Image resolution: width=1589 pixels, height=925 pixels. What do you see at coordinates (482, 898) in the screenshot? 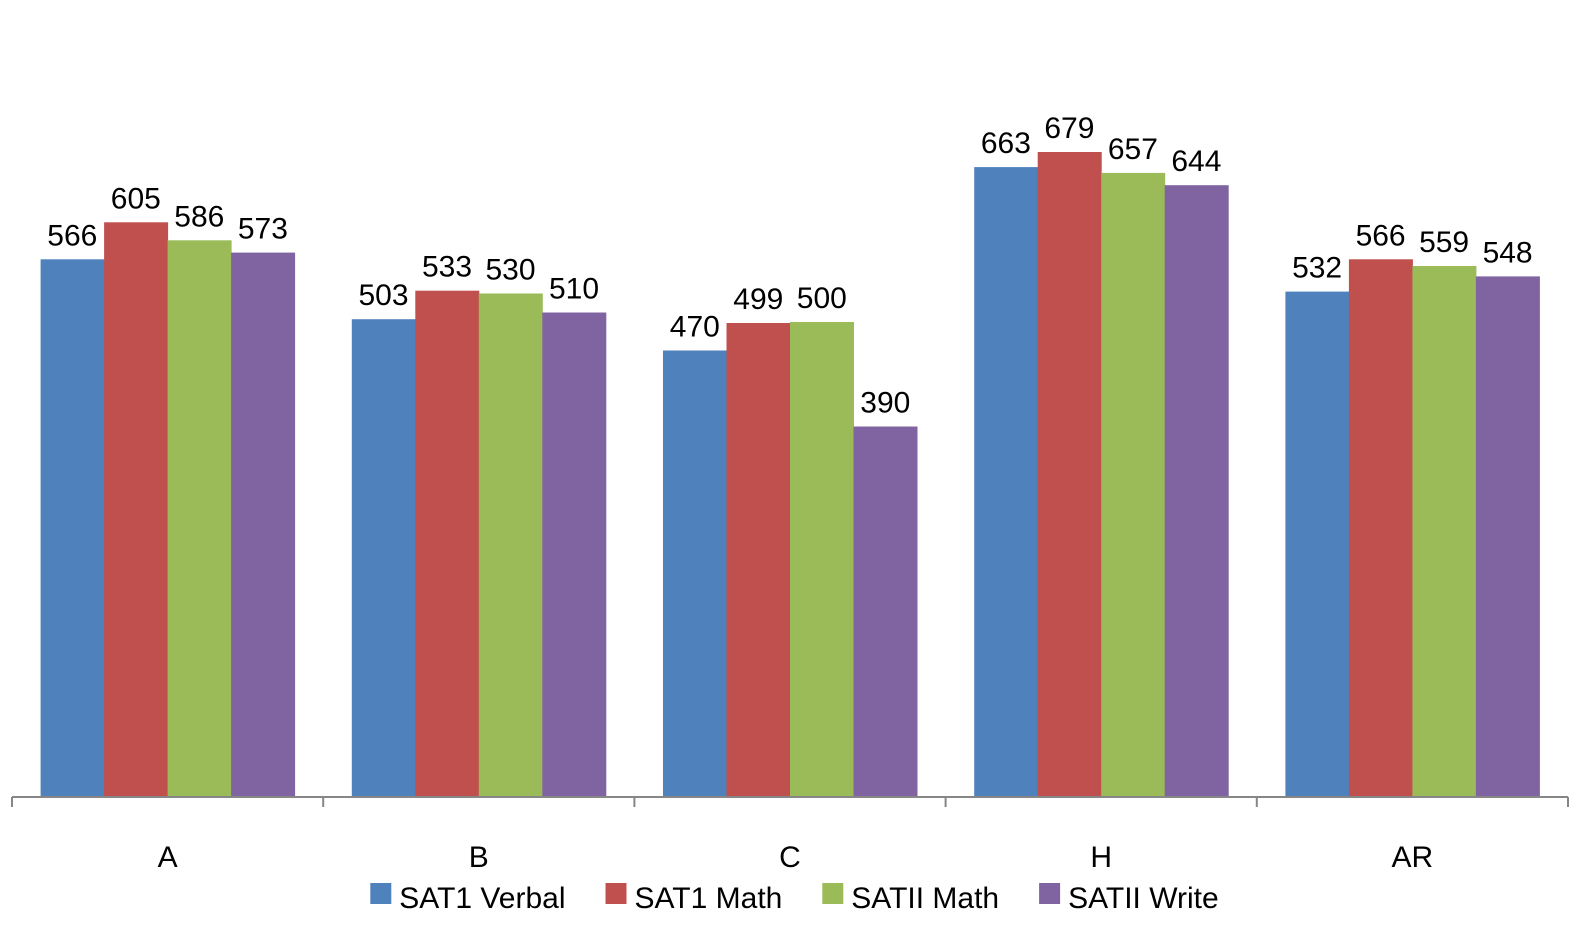
I see `legend-label: SAT1 Verbal` at bounding box center [482, 898].